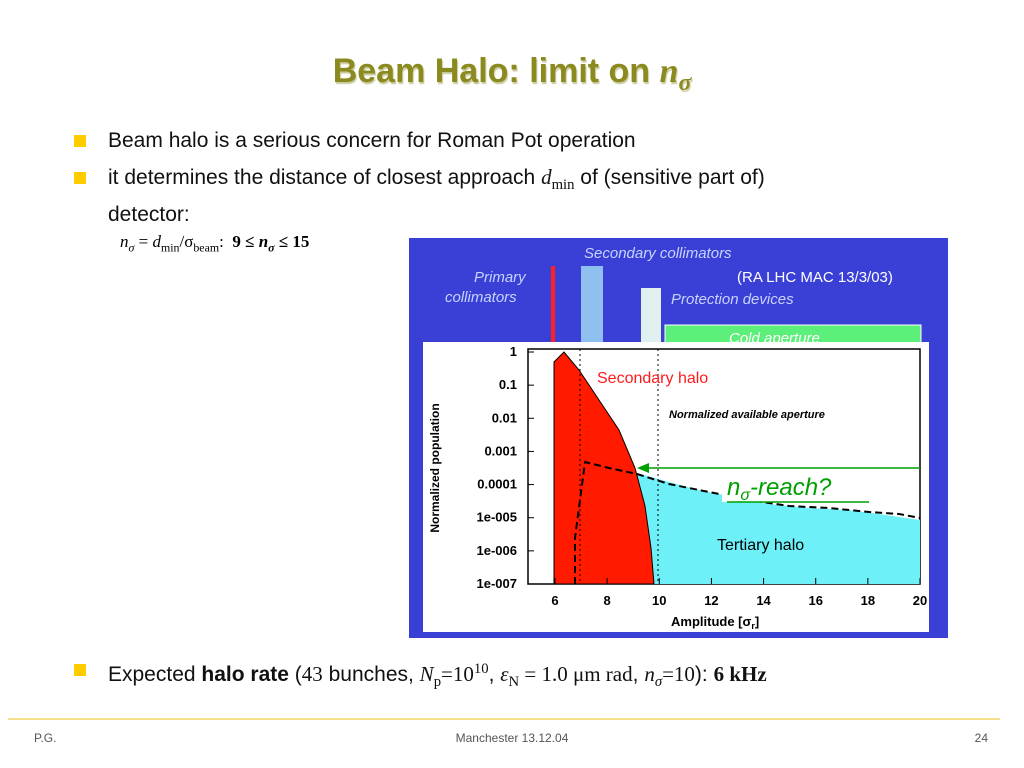 Image resolution: width=1024 pixels, height=768 pixels. I want to click on x-tick-label: 14, so click(763, 600).